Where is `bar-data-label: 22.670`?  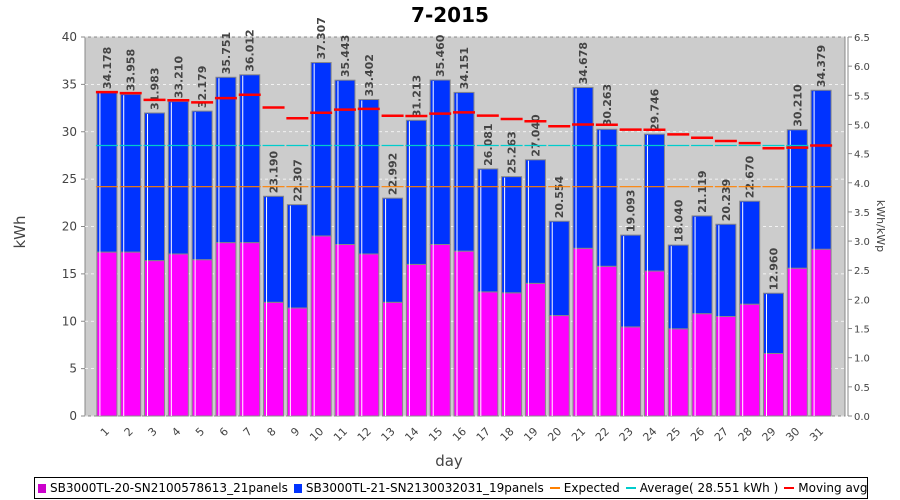
bar-data-label: 22.670 is located at coordinates (750, 176).